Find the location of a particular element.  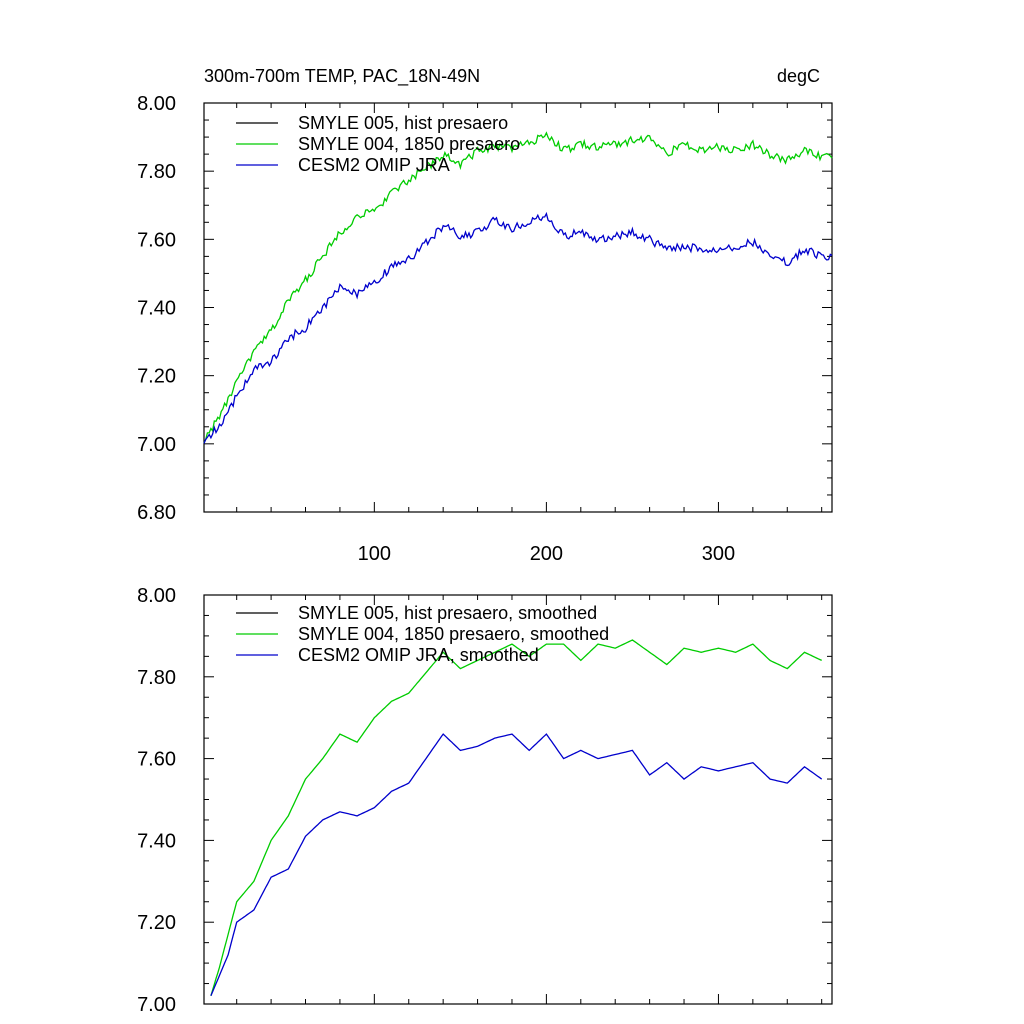

legend-label: SMYLE 005, hist presaero, smoothed is located at coordinates (447, 613).